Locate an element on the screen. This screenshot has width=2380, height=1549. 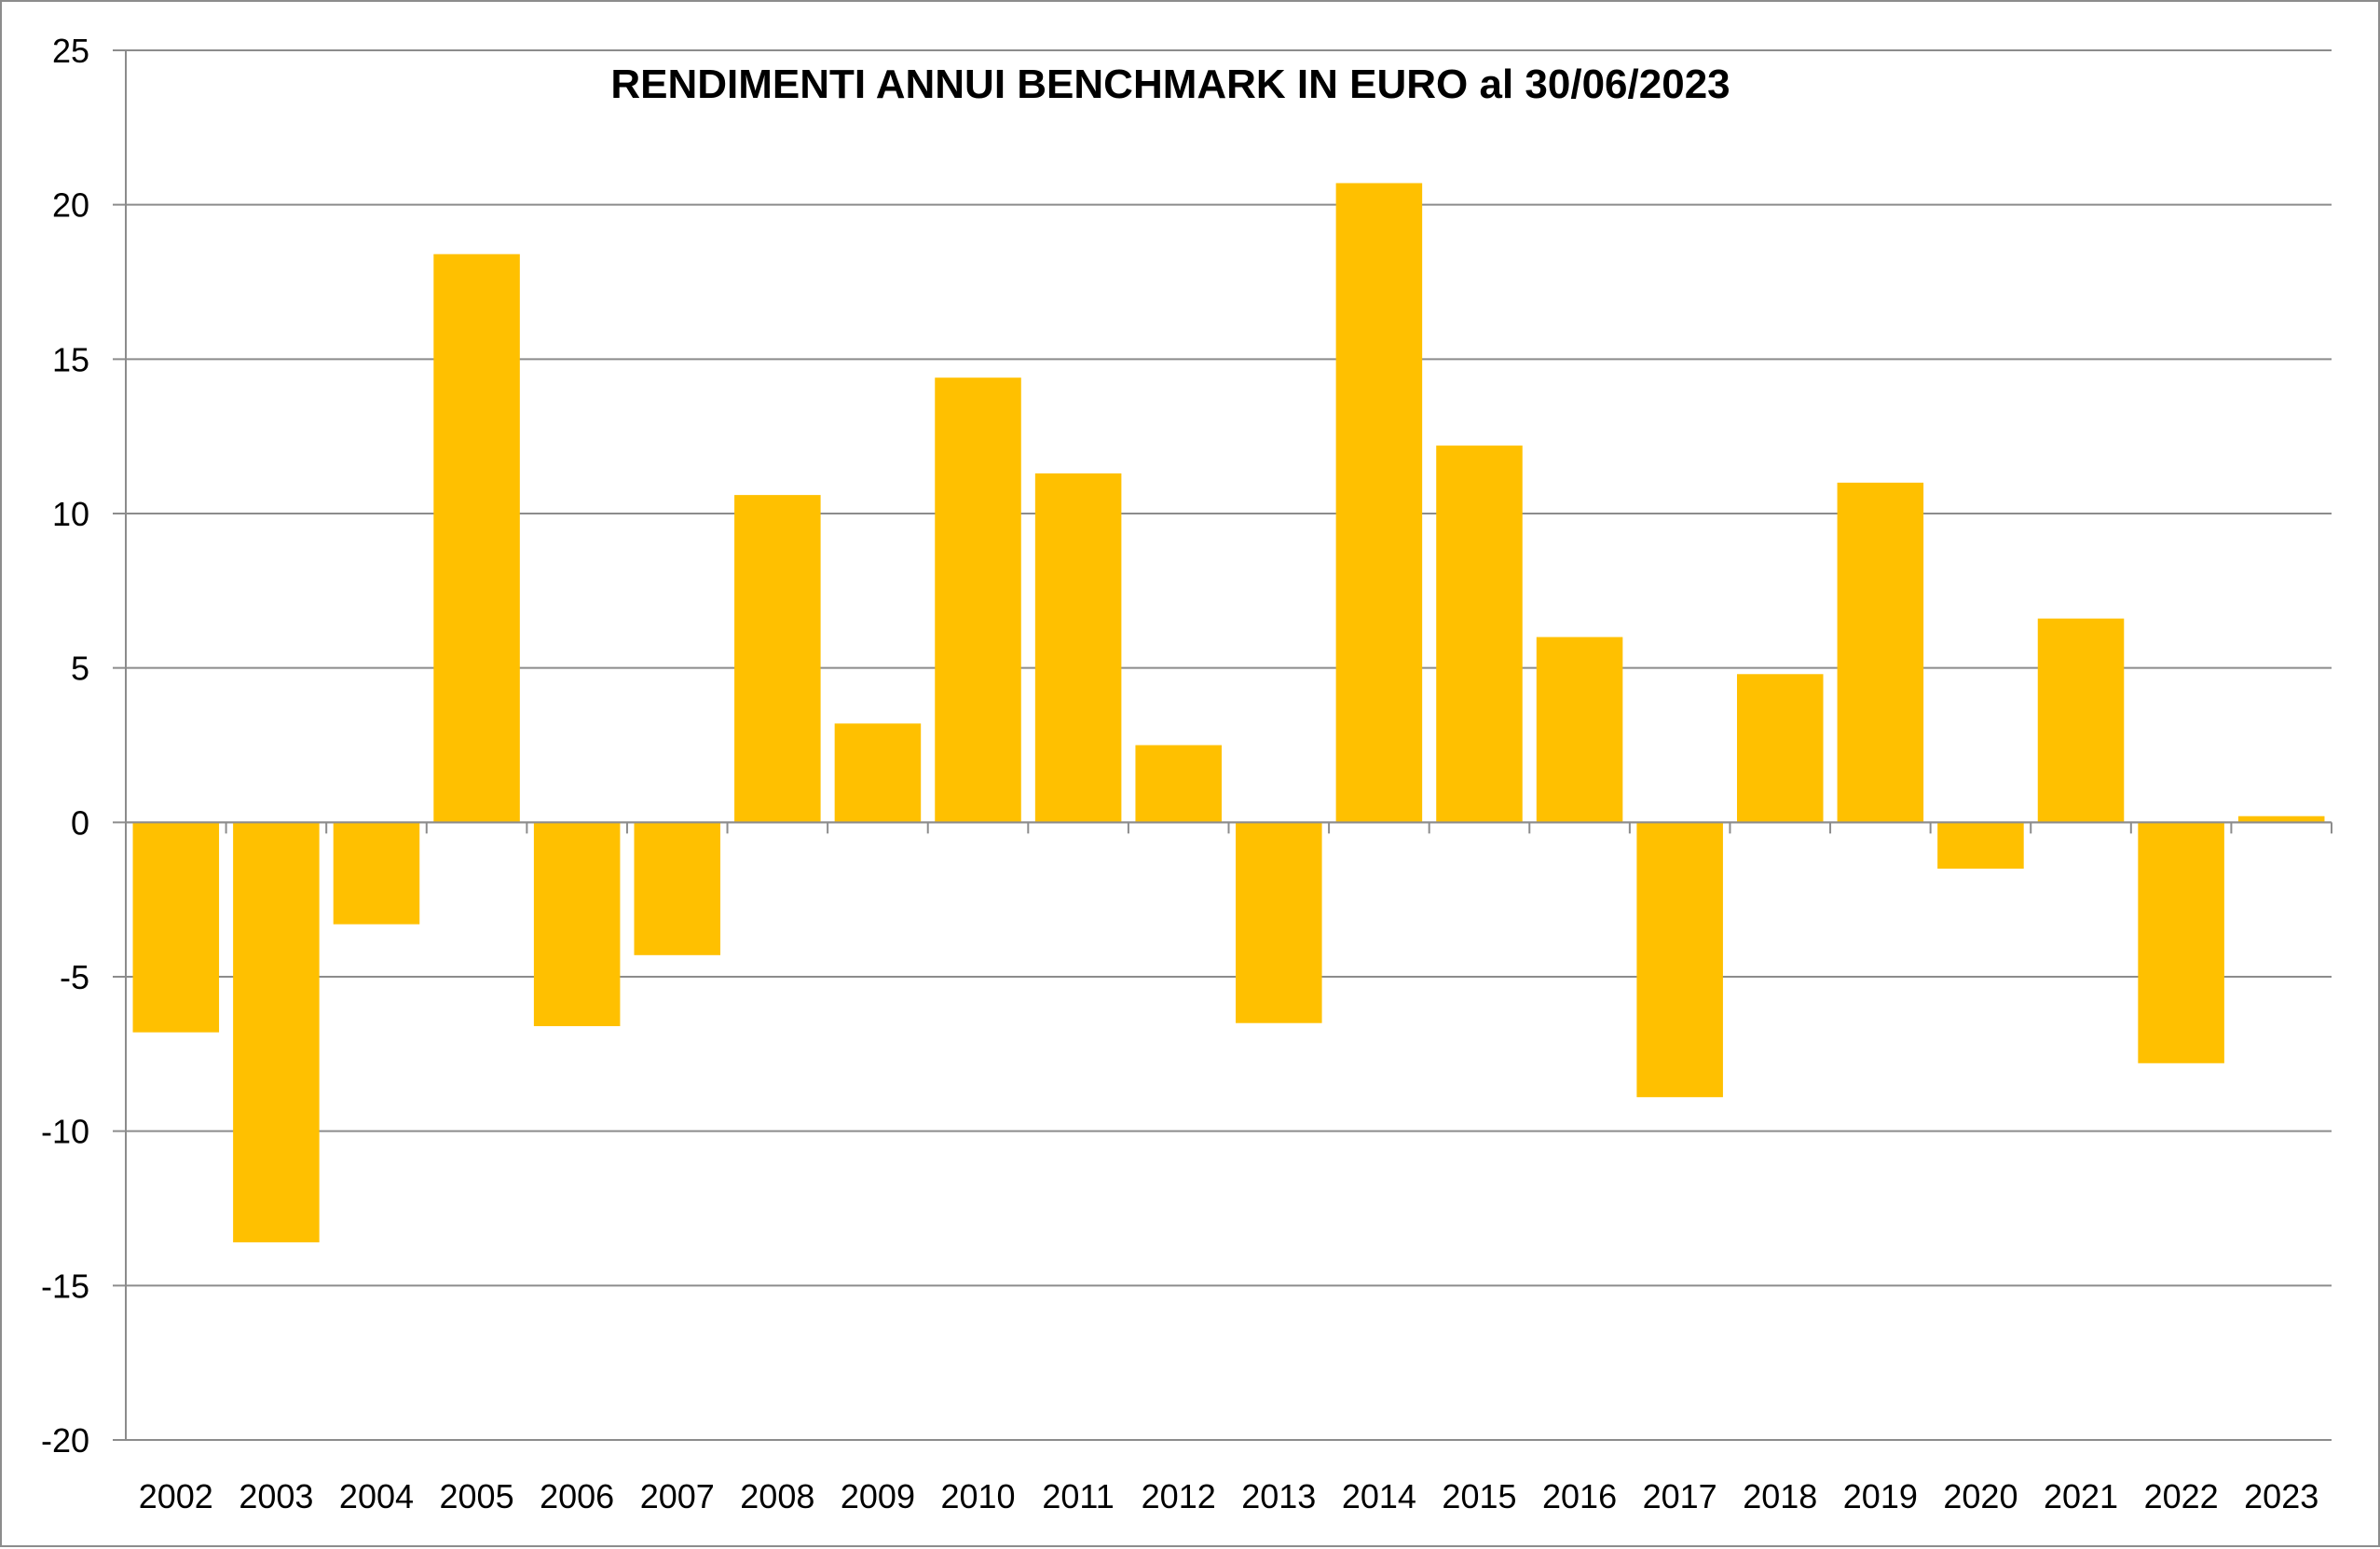
y-tick-label: 25 is located at coordinates (70, 51).